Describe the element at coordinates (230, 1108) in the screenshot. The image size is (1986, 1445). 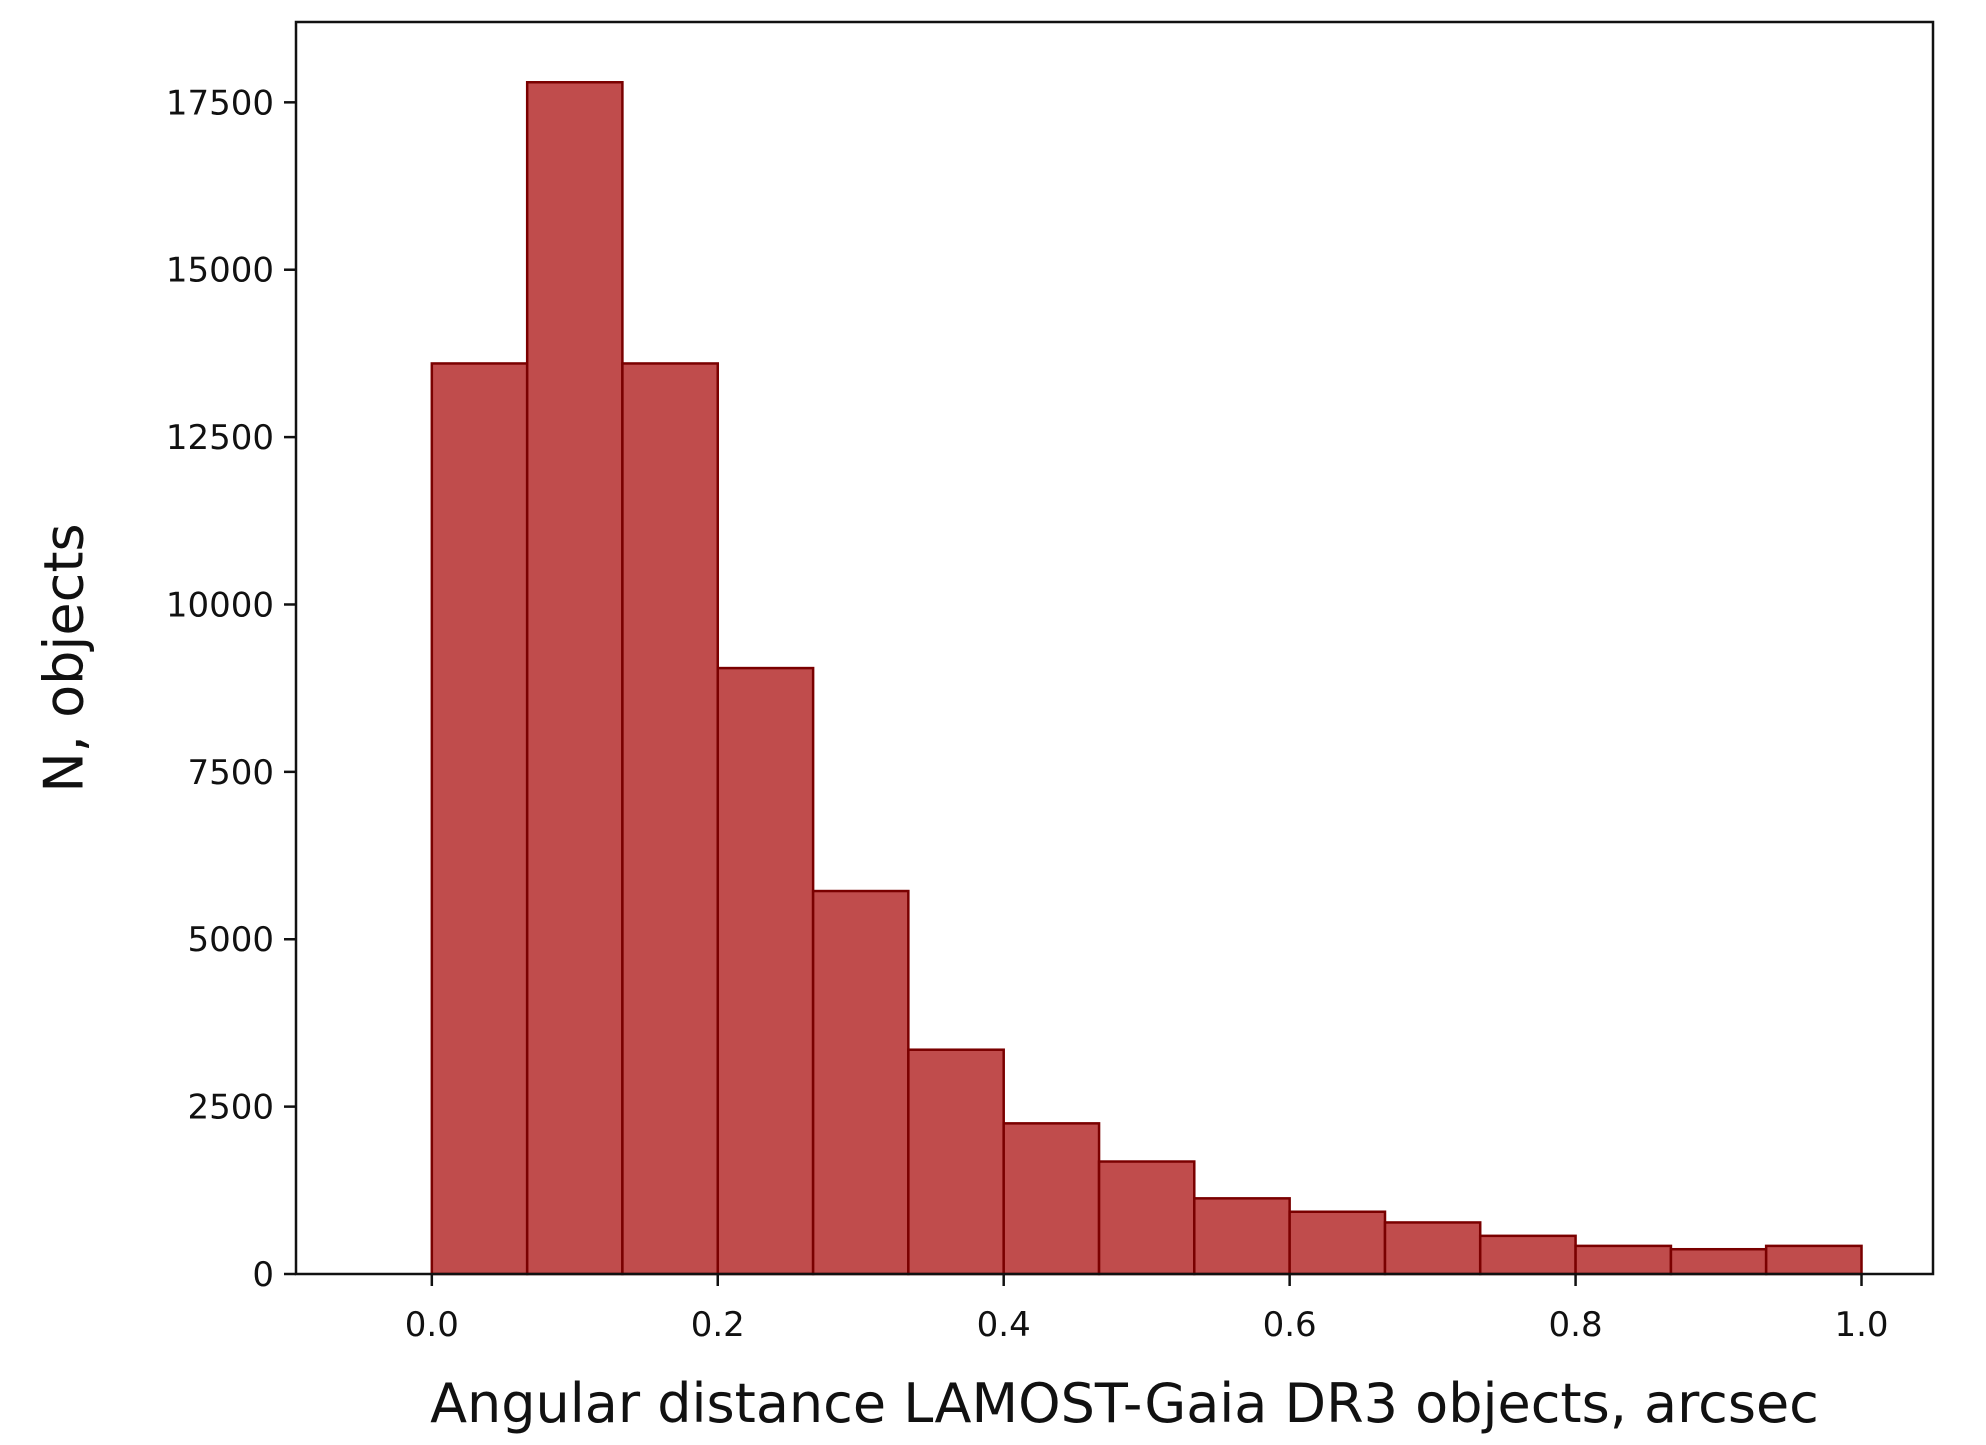
I see `y-tick-label: 2500` at that location.